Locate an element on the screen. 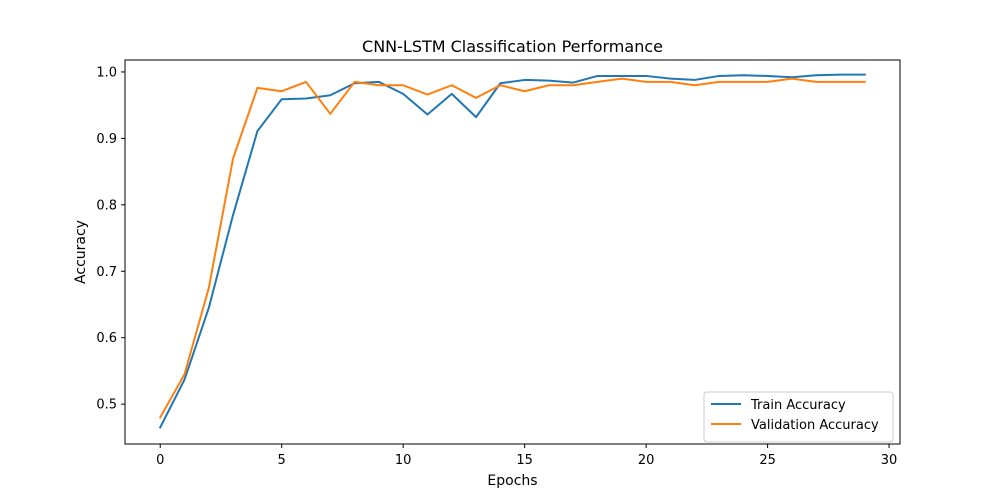 Image resolution: width=1000 pixels, height=504 pixels. legend: Train Accuracy Validation Accuracy is located at coordinates (798, 417).